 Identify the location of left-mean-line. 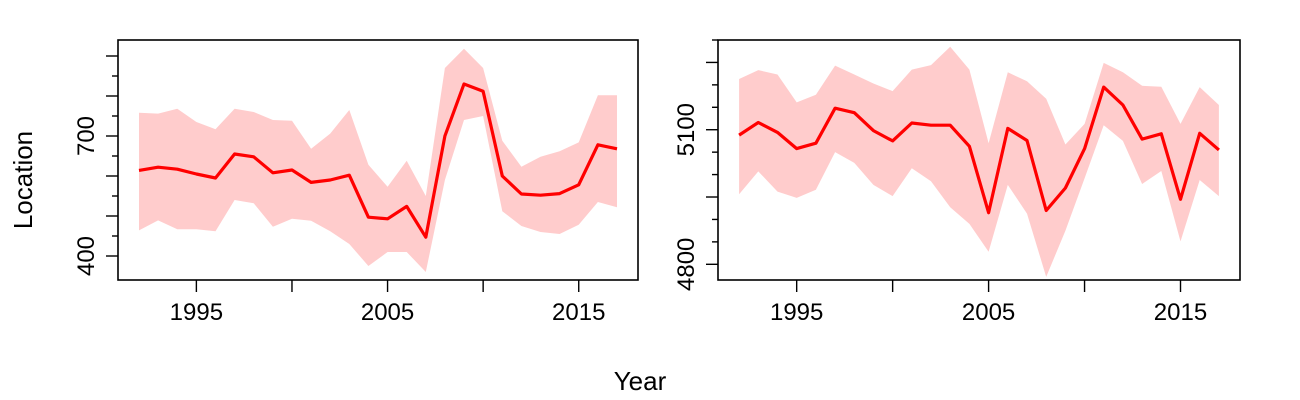
(378, 160).